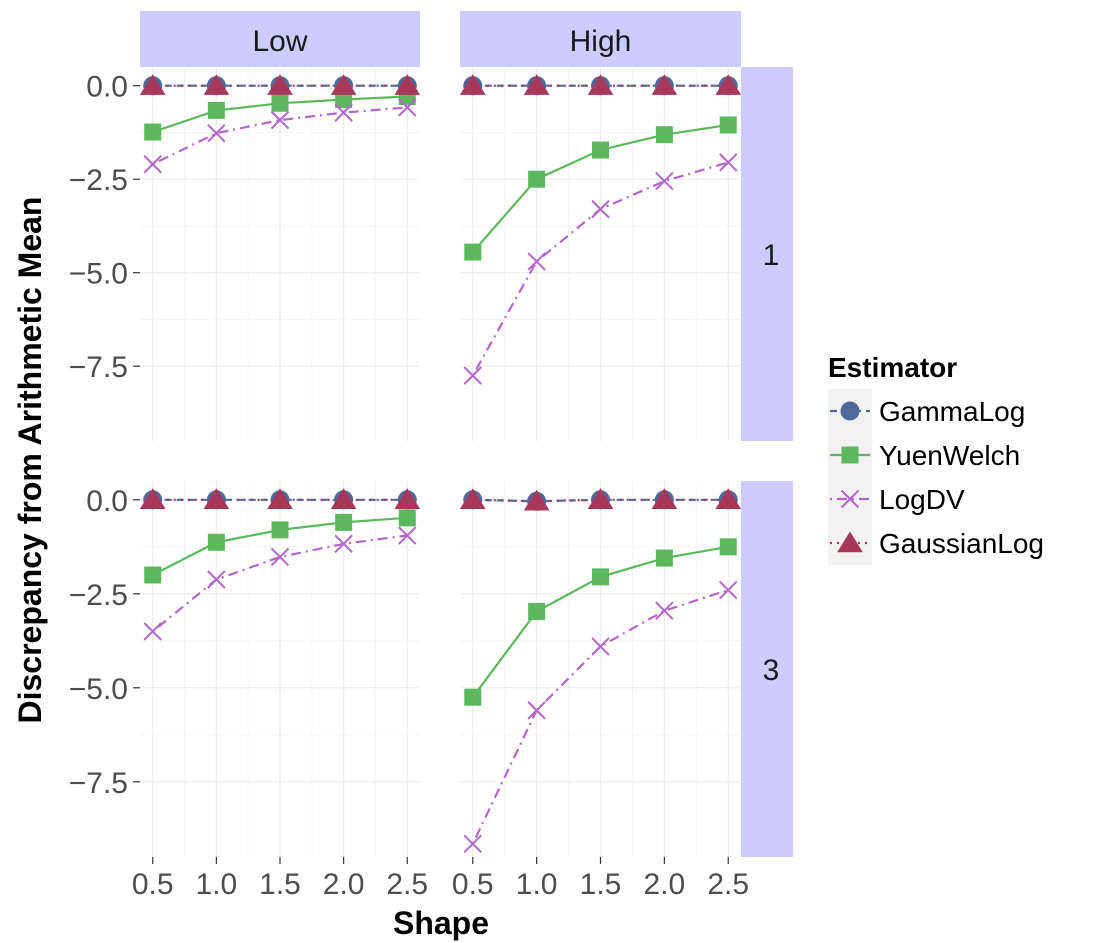 This screenshot has width=1100, height=943. Describe the element at coordinates (665, 884) in the screenshot. I see `x-tick-label: 2.0` at that location.